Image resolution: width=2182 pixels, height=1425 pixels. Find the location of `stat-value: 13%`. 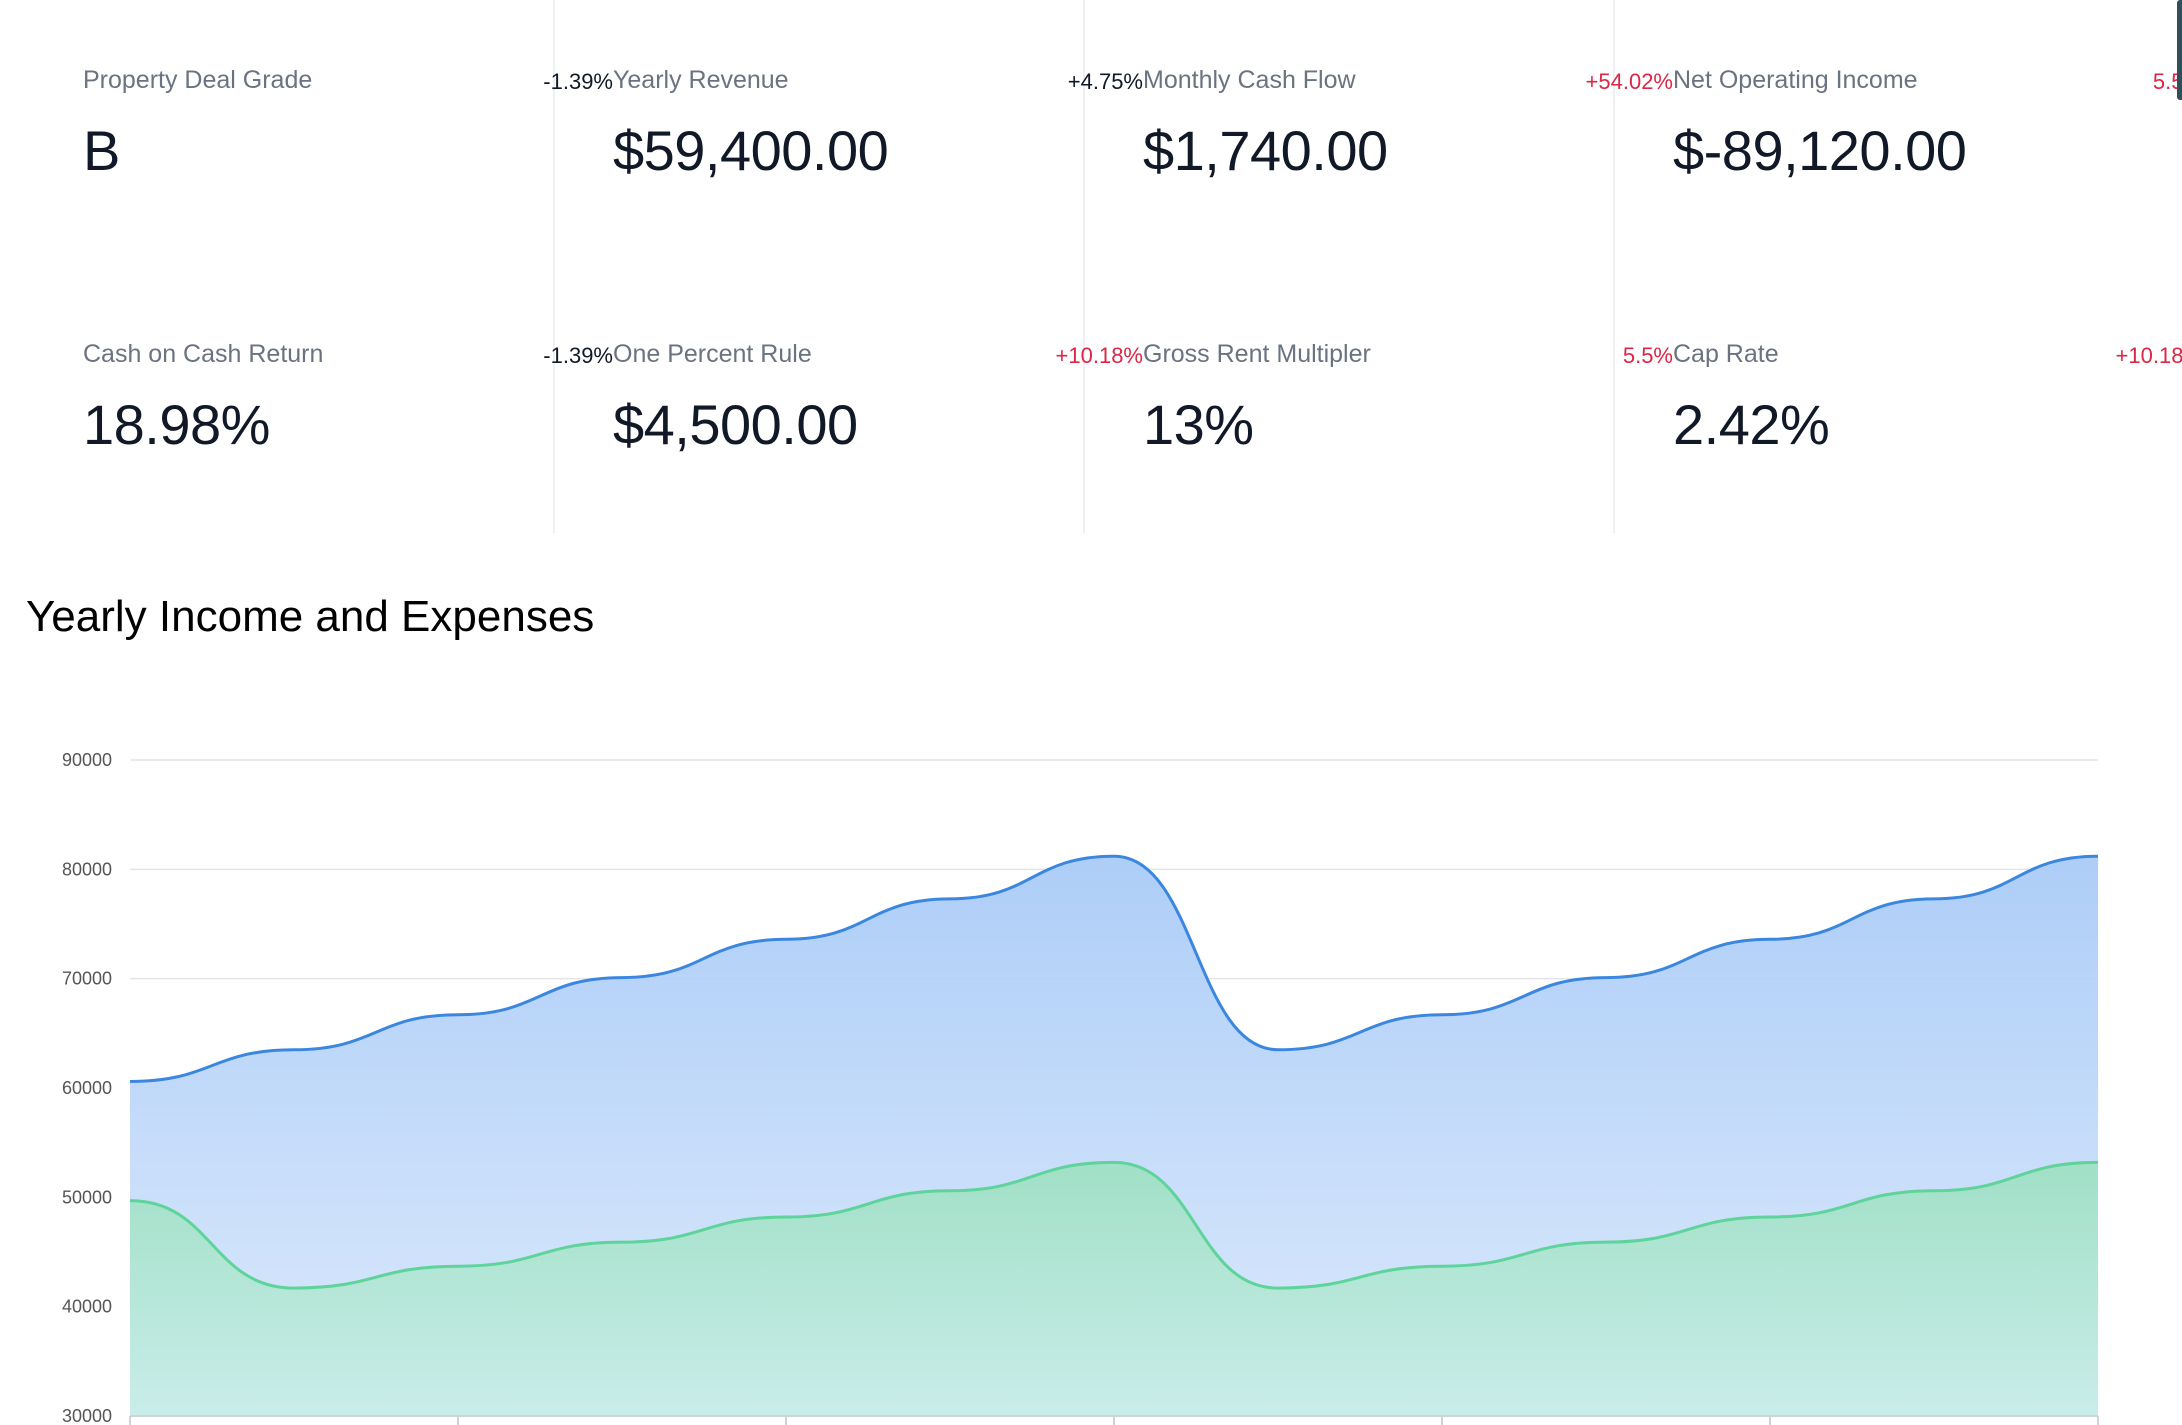

stat-value: 13% is located at coordinates (1198, 424).